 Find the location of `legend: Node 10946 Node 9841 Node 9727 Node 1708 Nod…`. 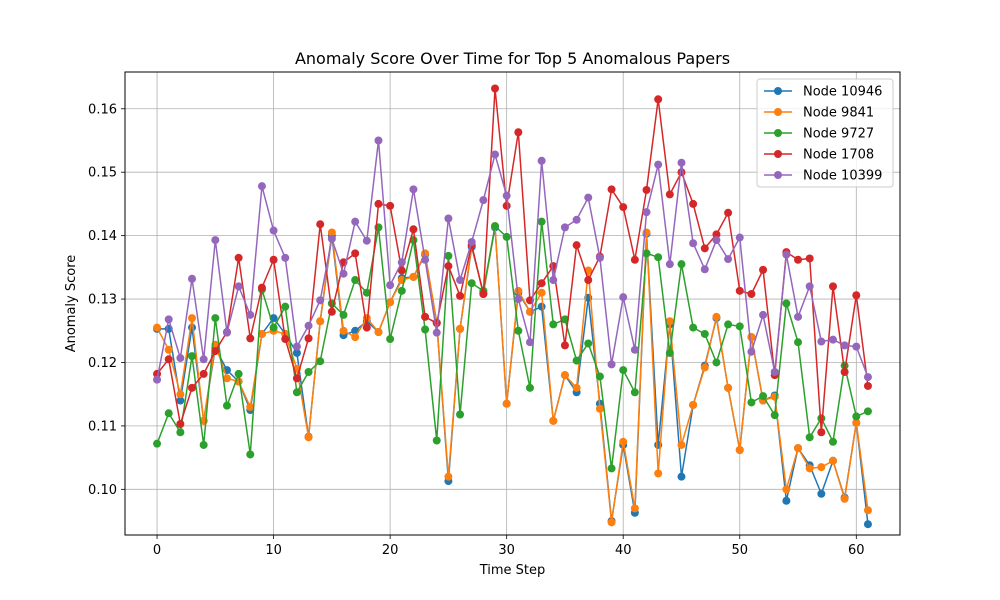

legend: Node 10946 Node 9841 Node 9727 Node 1708 Nod… is located at coordinates (825, 133).